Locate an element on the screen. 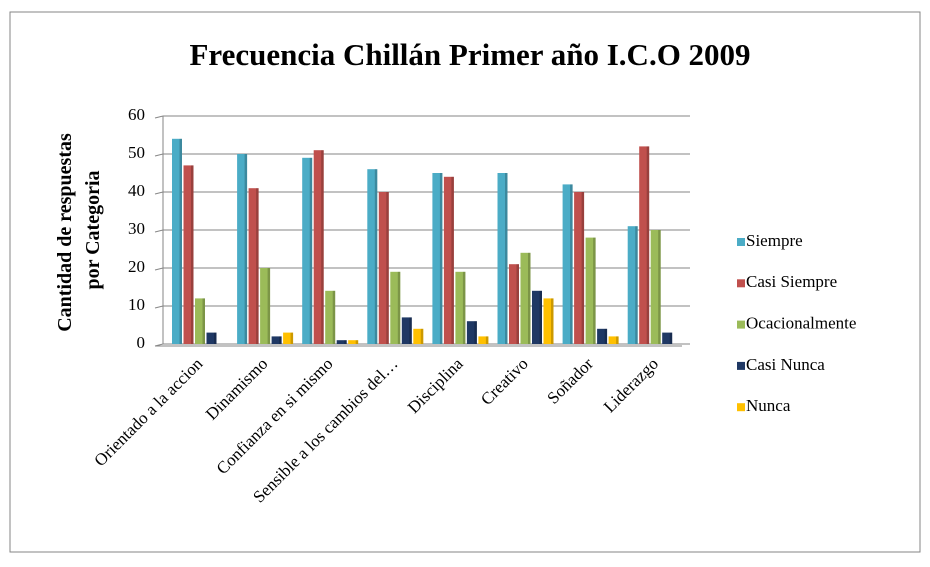  y-tick-label: 30 is located at coordinates (136, 228).